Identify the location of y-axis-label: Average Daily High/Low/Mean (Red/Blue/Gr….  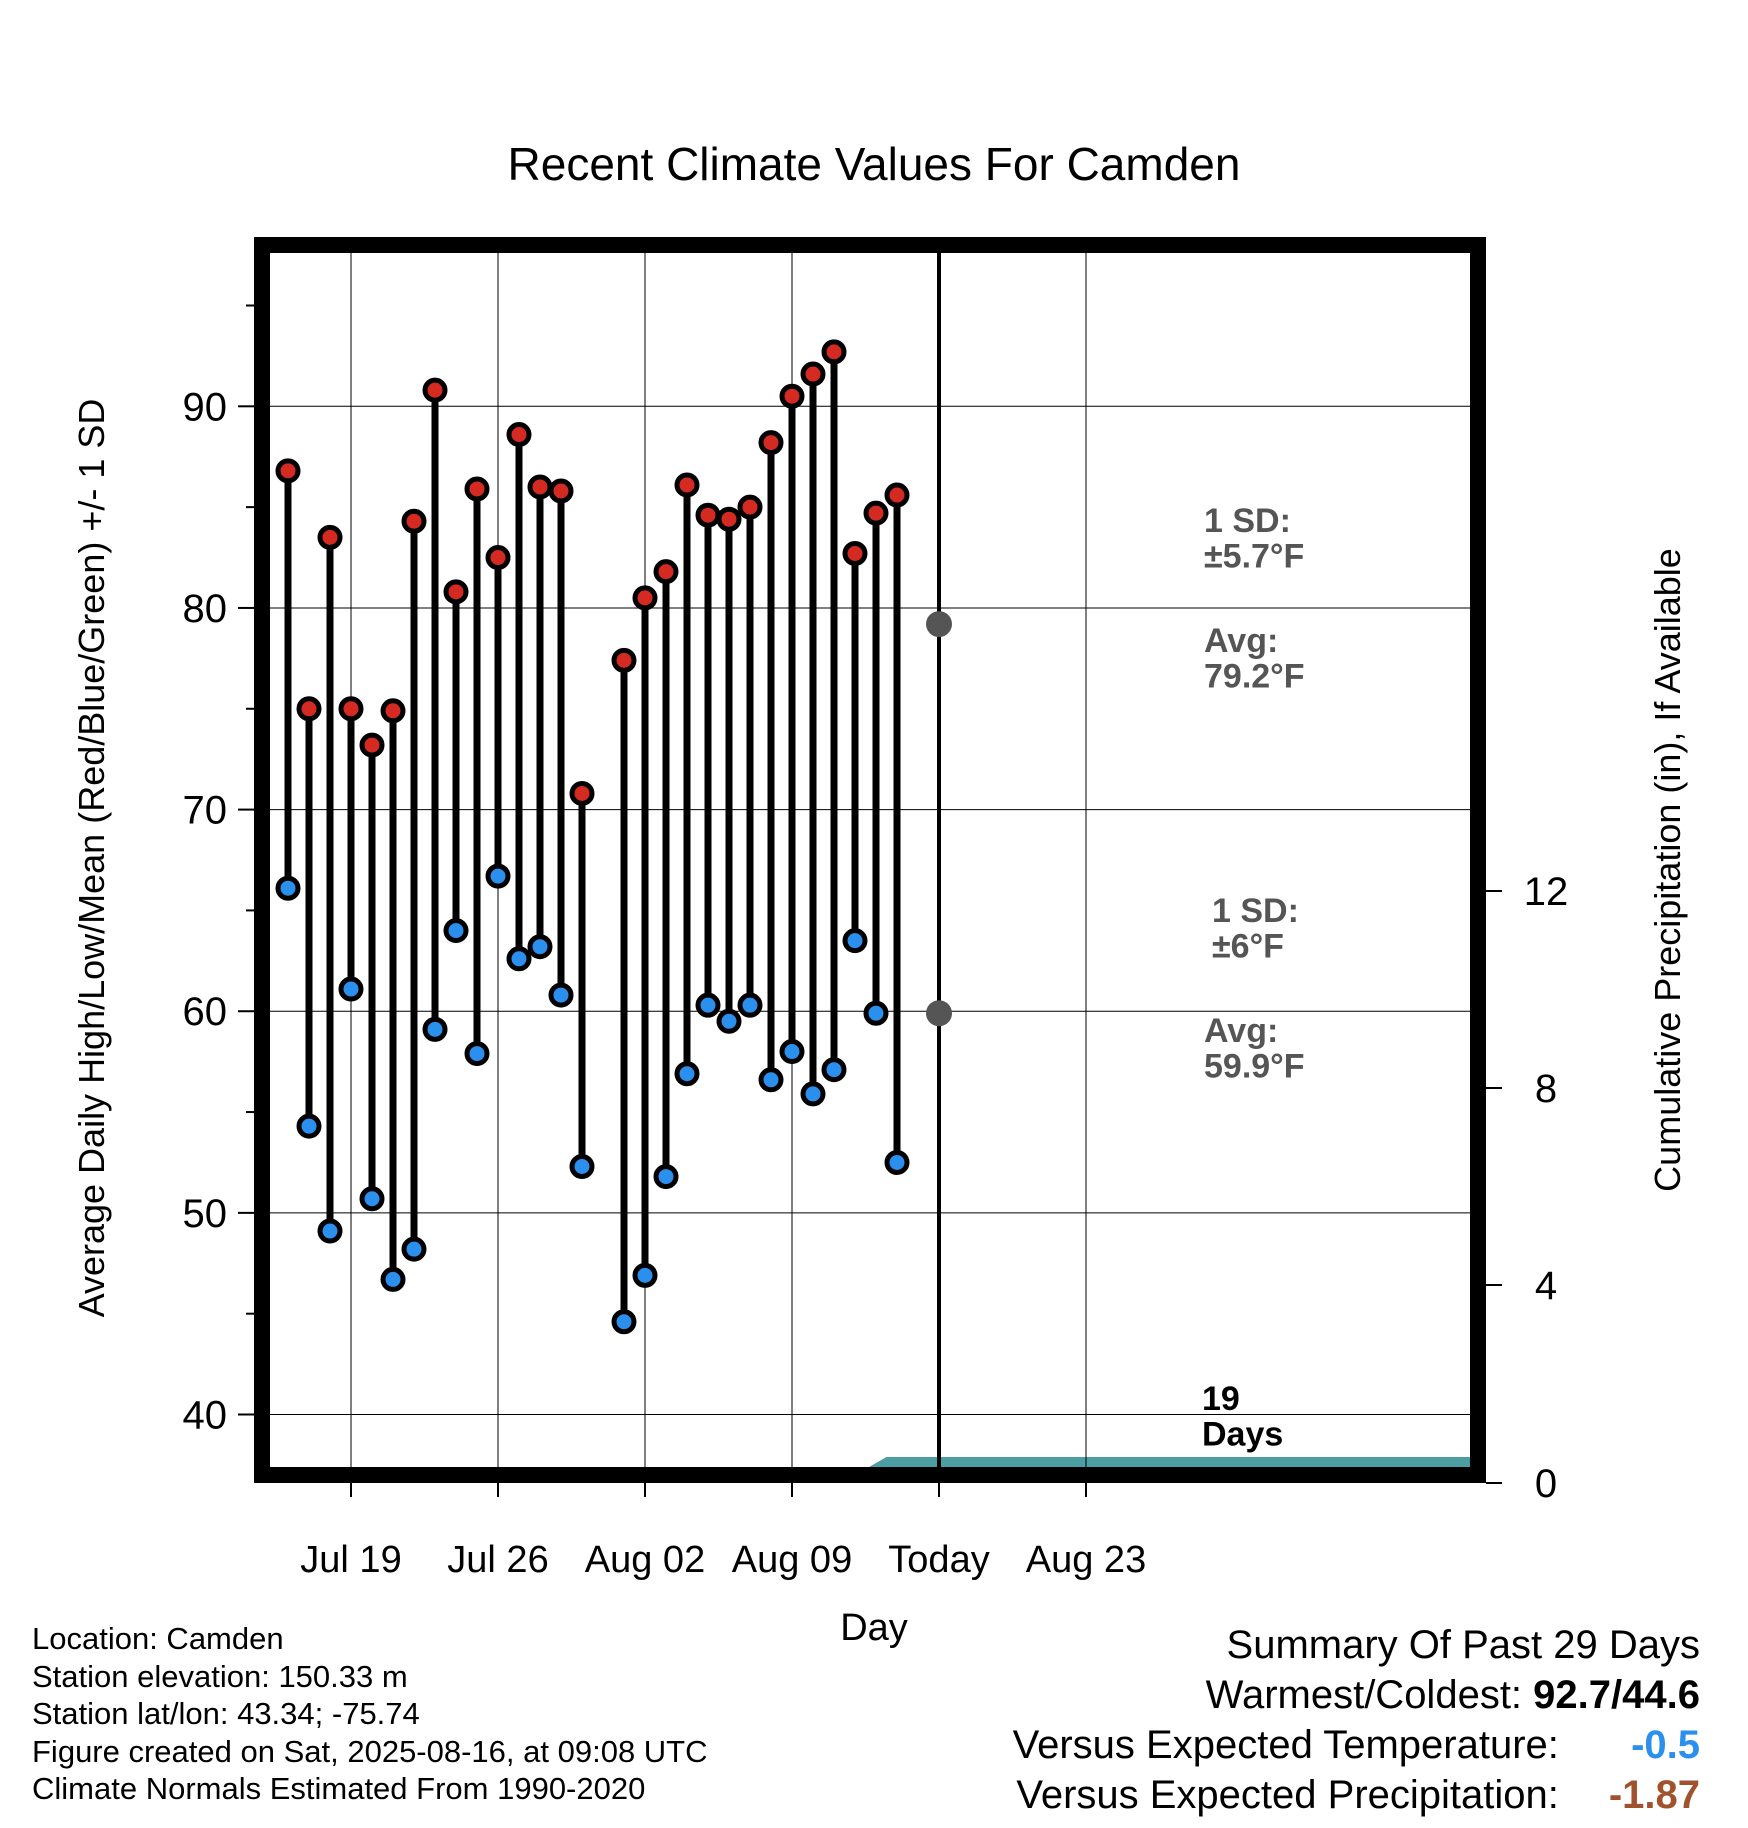
(91, 858).